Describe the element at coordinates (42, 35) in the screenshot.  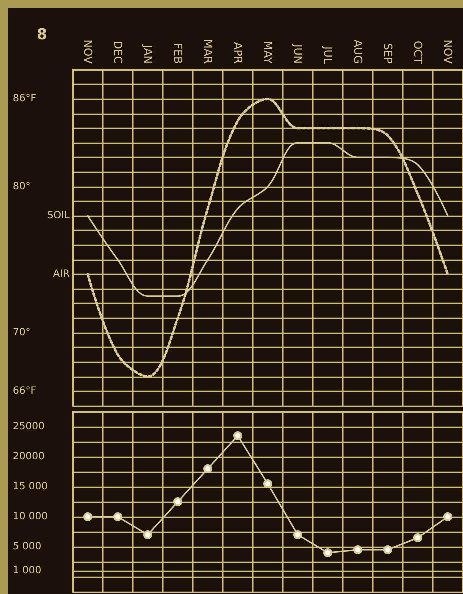
I see `chart-title: 8` at that location.